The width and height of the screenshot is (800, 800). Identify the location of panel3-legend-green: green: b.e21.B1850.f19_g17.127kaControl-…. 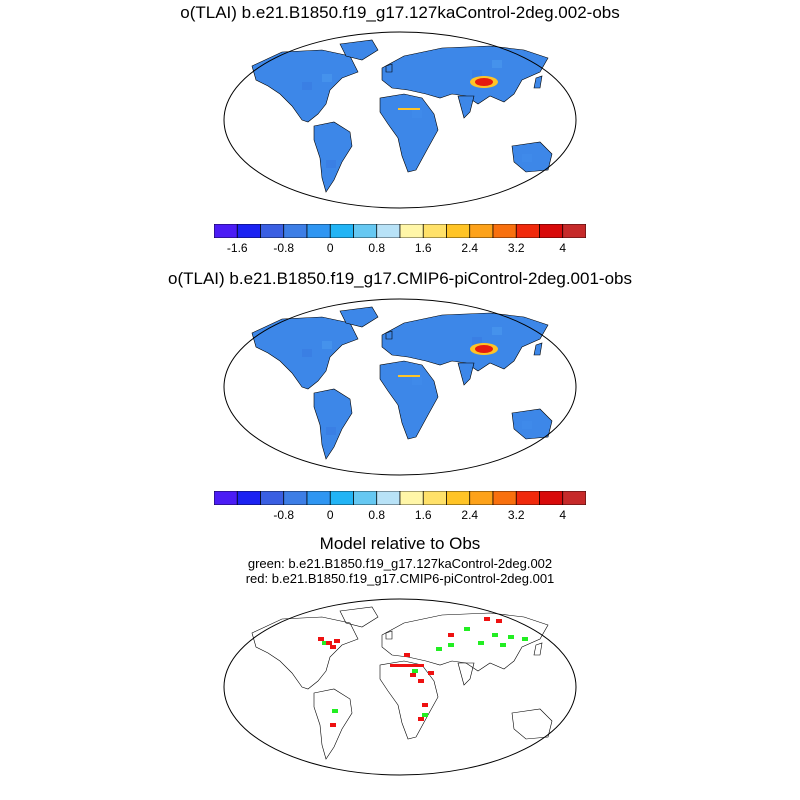
(400, 563).